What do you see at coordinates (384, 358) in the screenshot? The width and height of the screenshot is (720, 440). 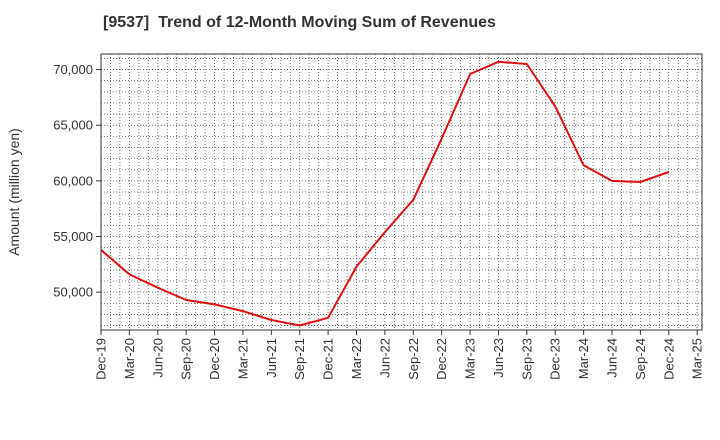 I see `x-tick-label: Jun-22` at bounding box center [384, 358].